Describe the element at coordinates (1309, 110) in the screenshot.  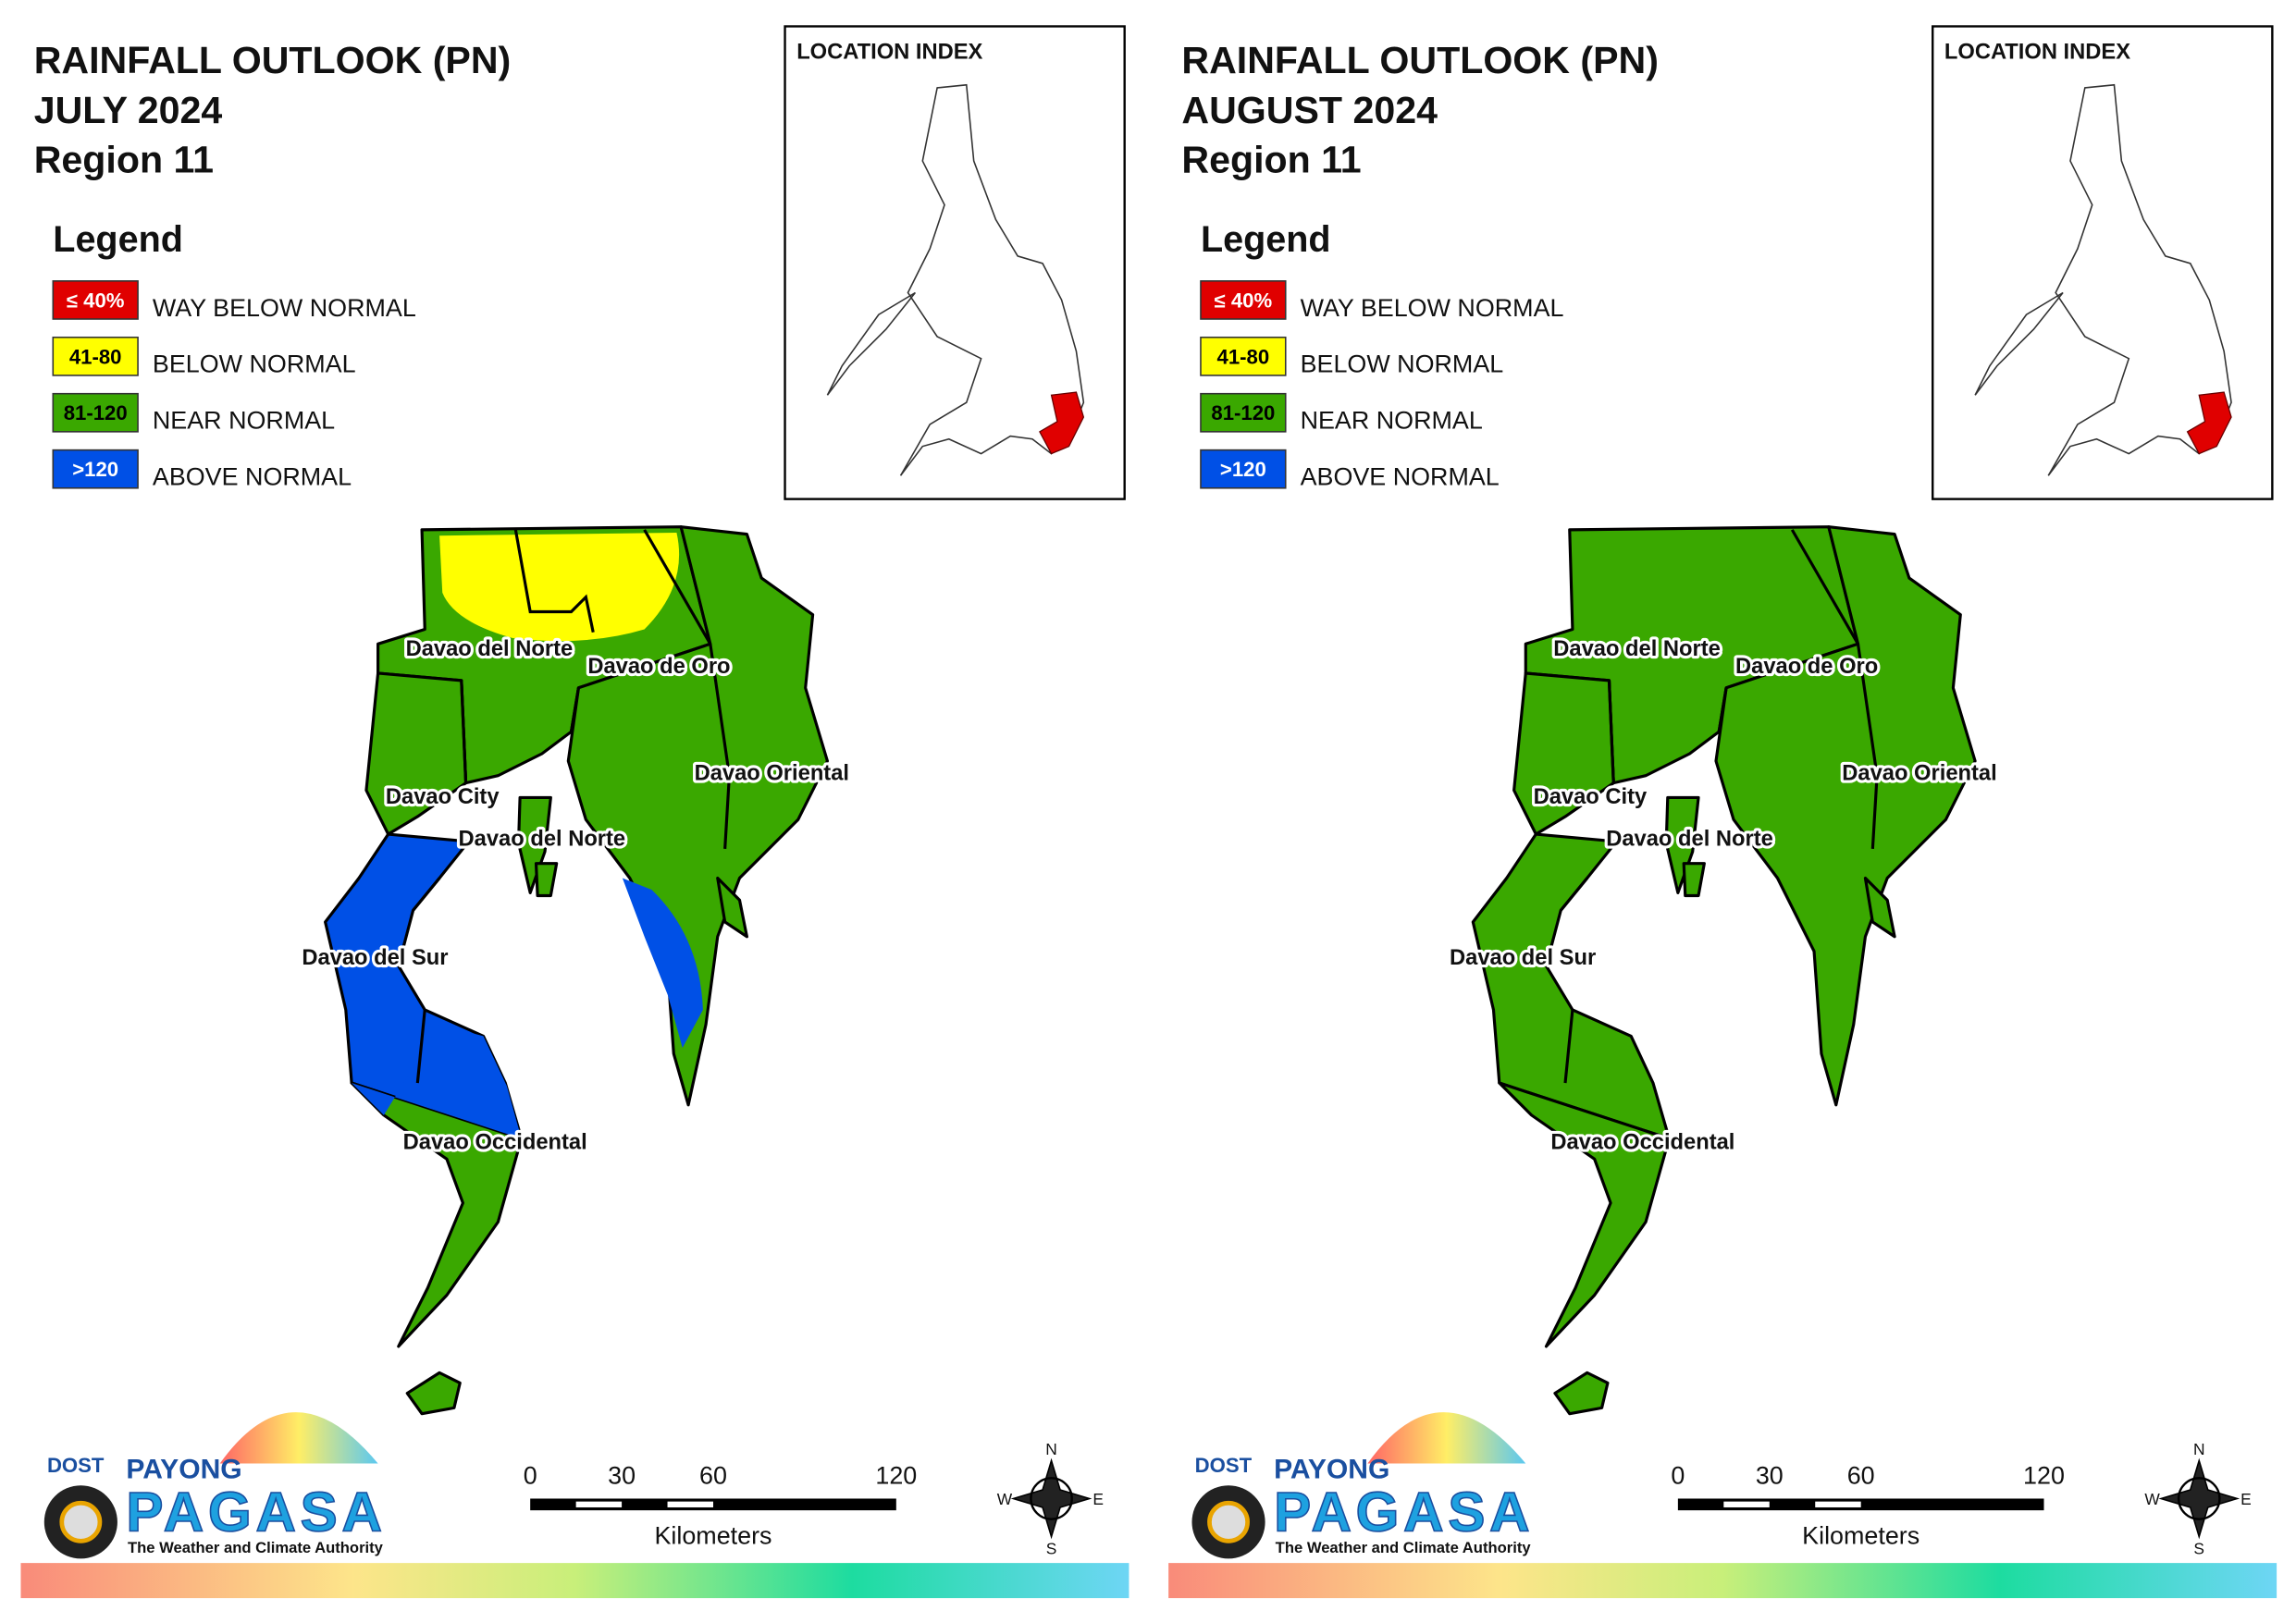
I see `title-line: AUGUST 2024` at that location.